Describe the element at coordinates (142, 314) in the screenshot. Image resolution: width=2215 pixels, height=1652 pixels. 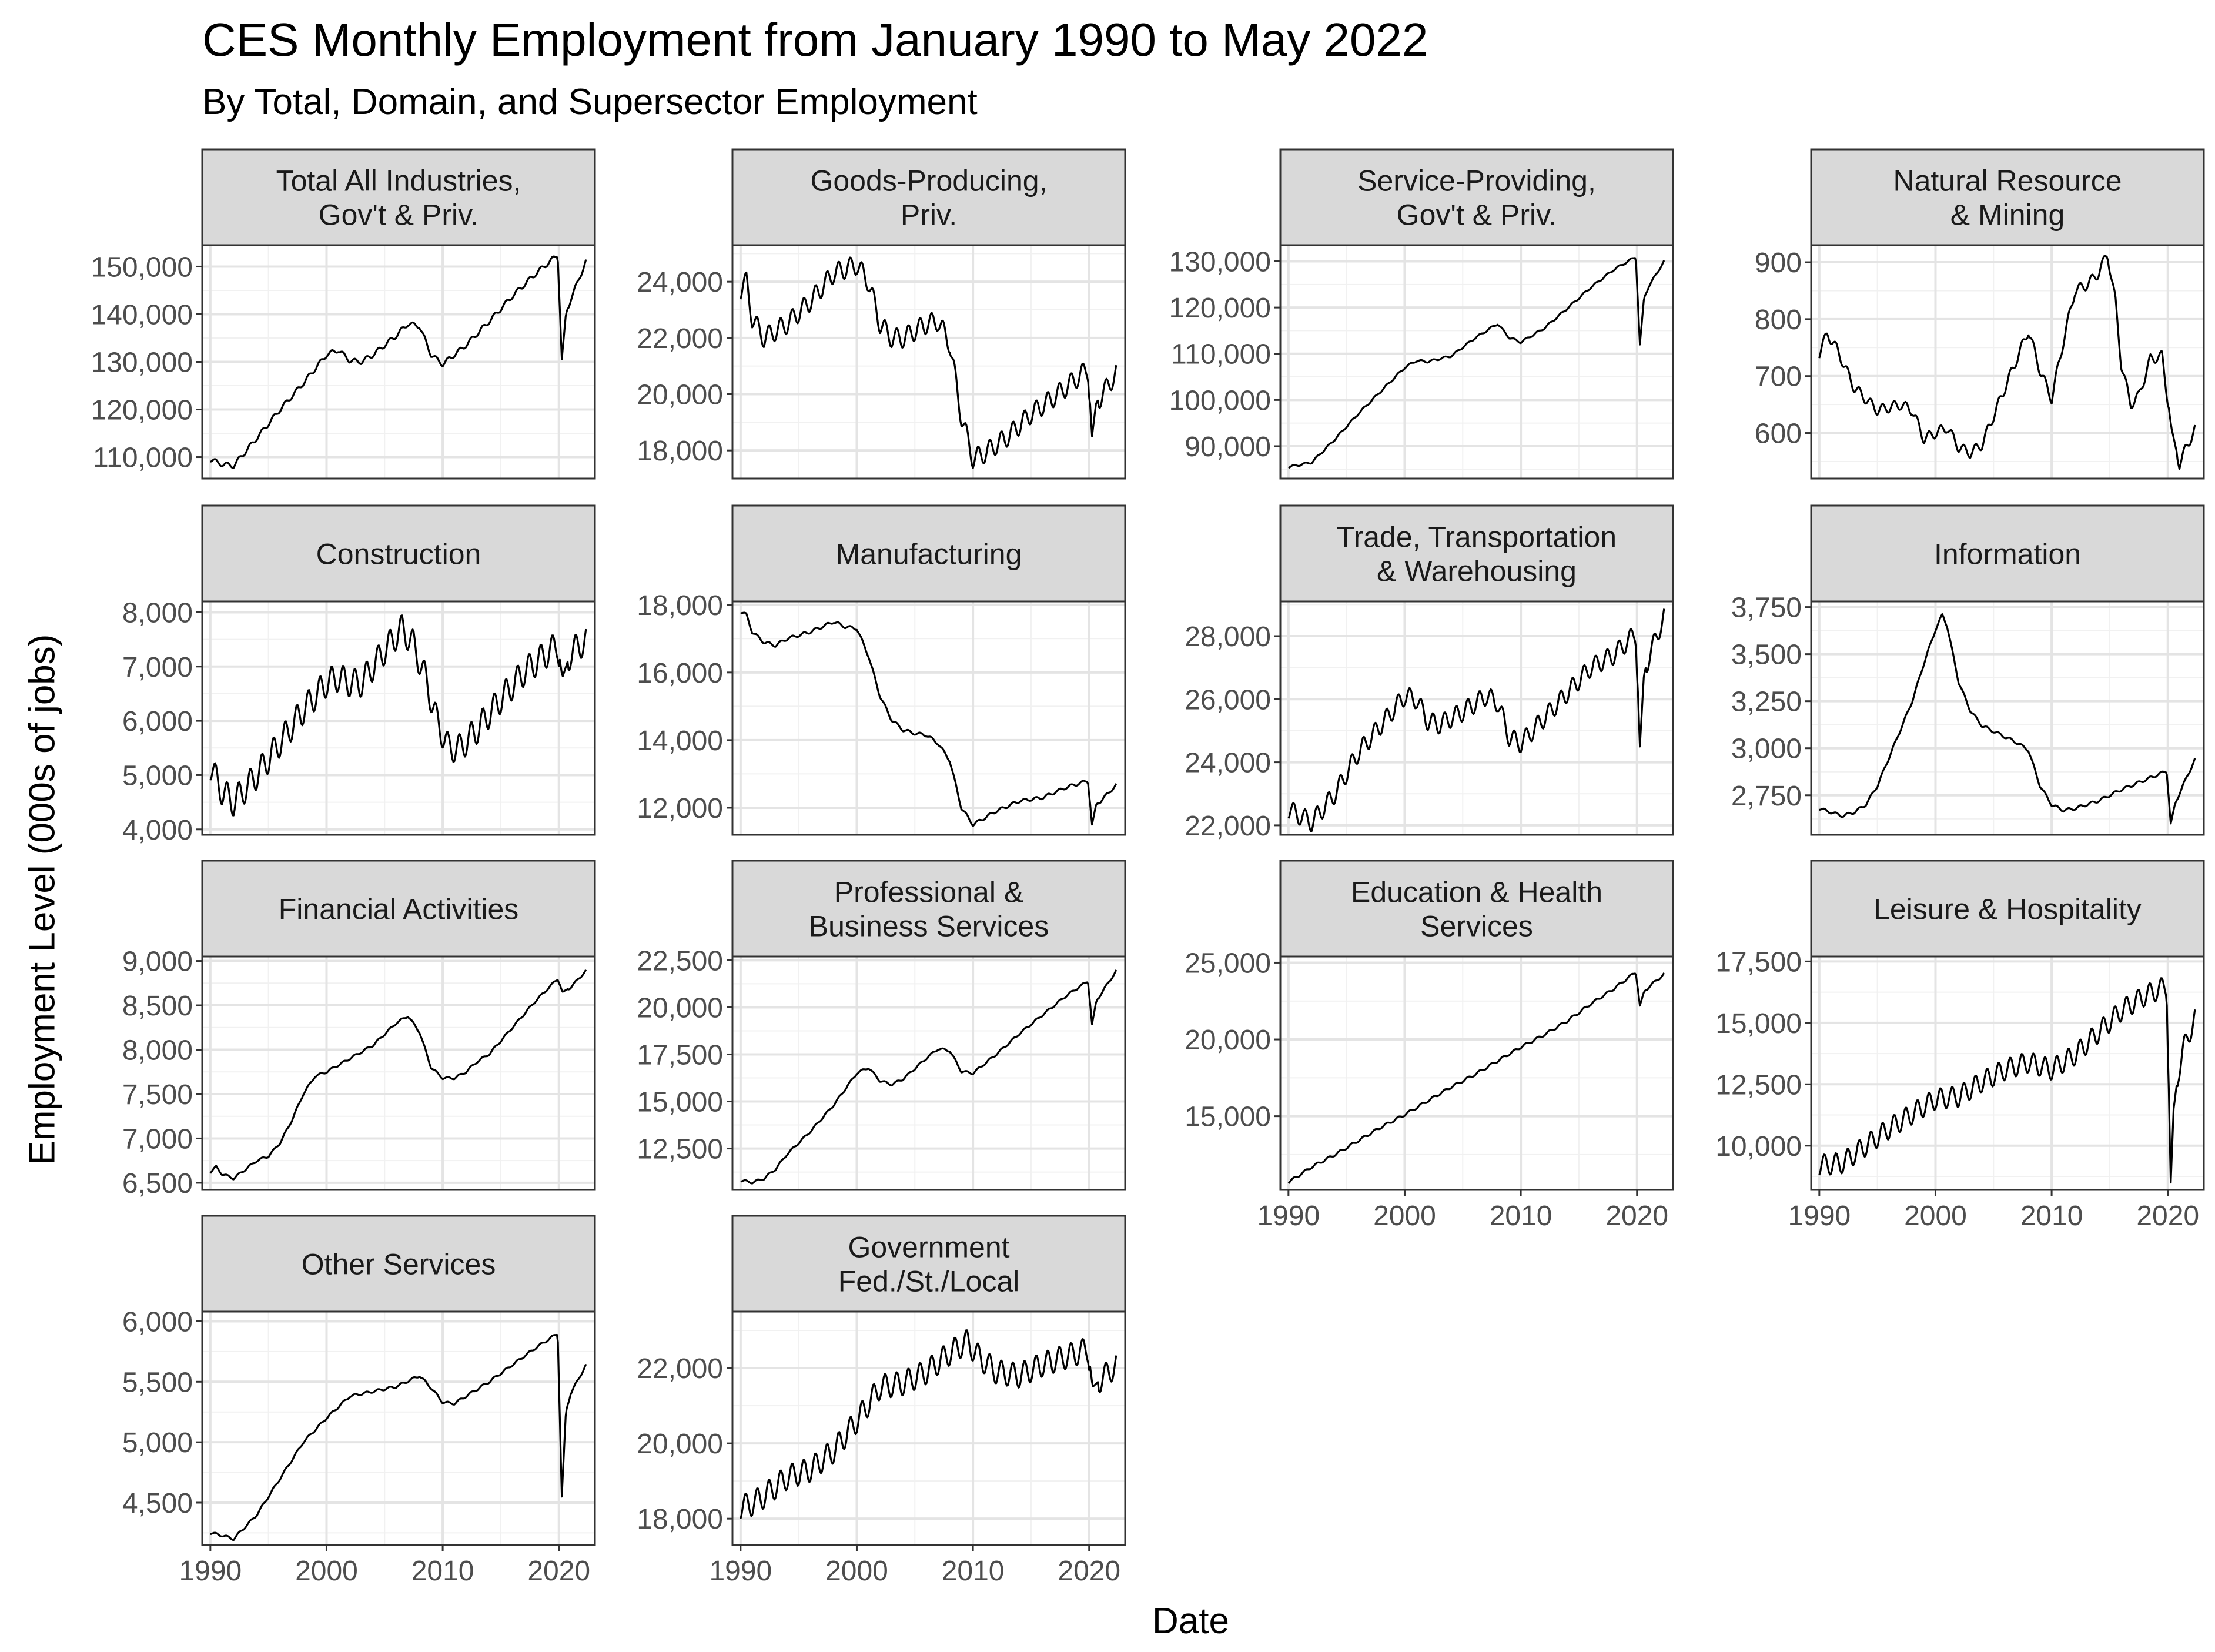
I see `y-tick-label: 140,000` at that location.